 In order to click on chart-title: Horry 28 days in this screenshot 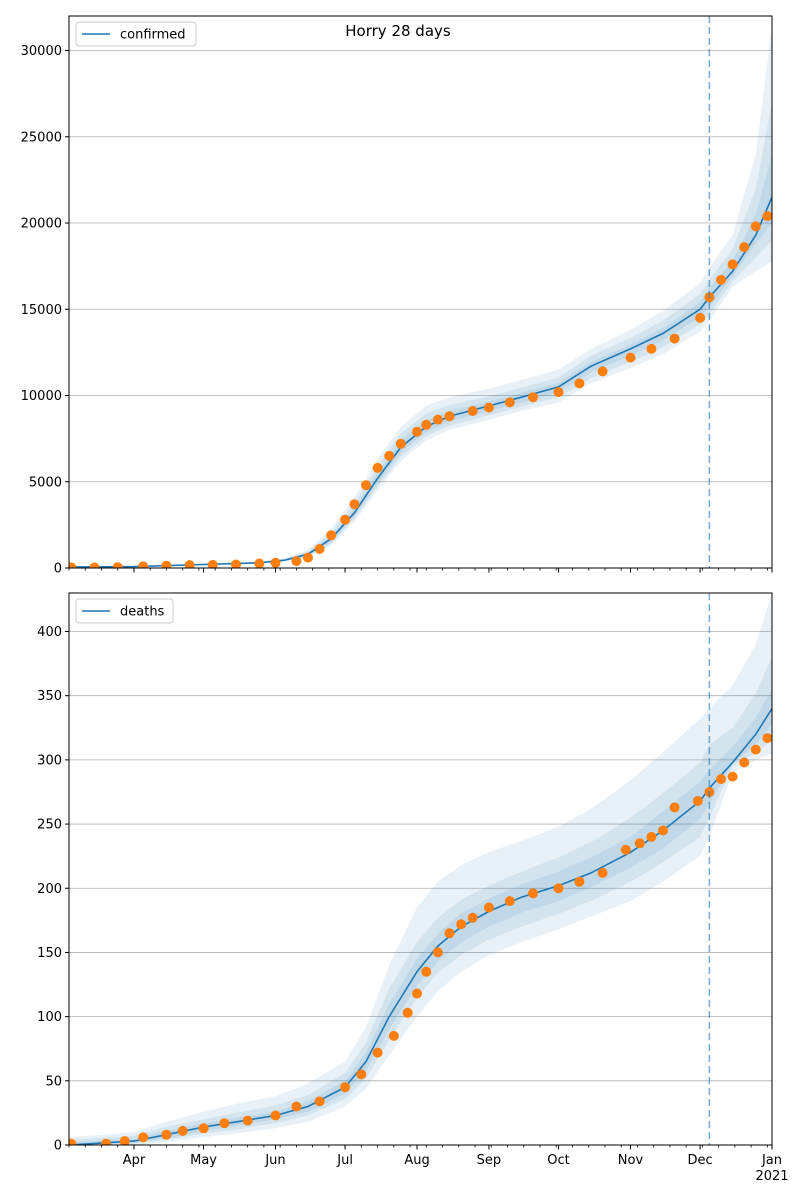, I will do `click(398, 31)`.